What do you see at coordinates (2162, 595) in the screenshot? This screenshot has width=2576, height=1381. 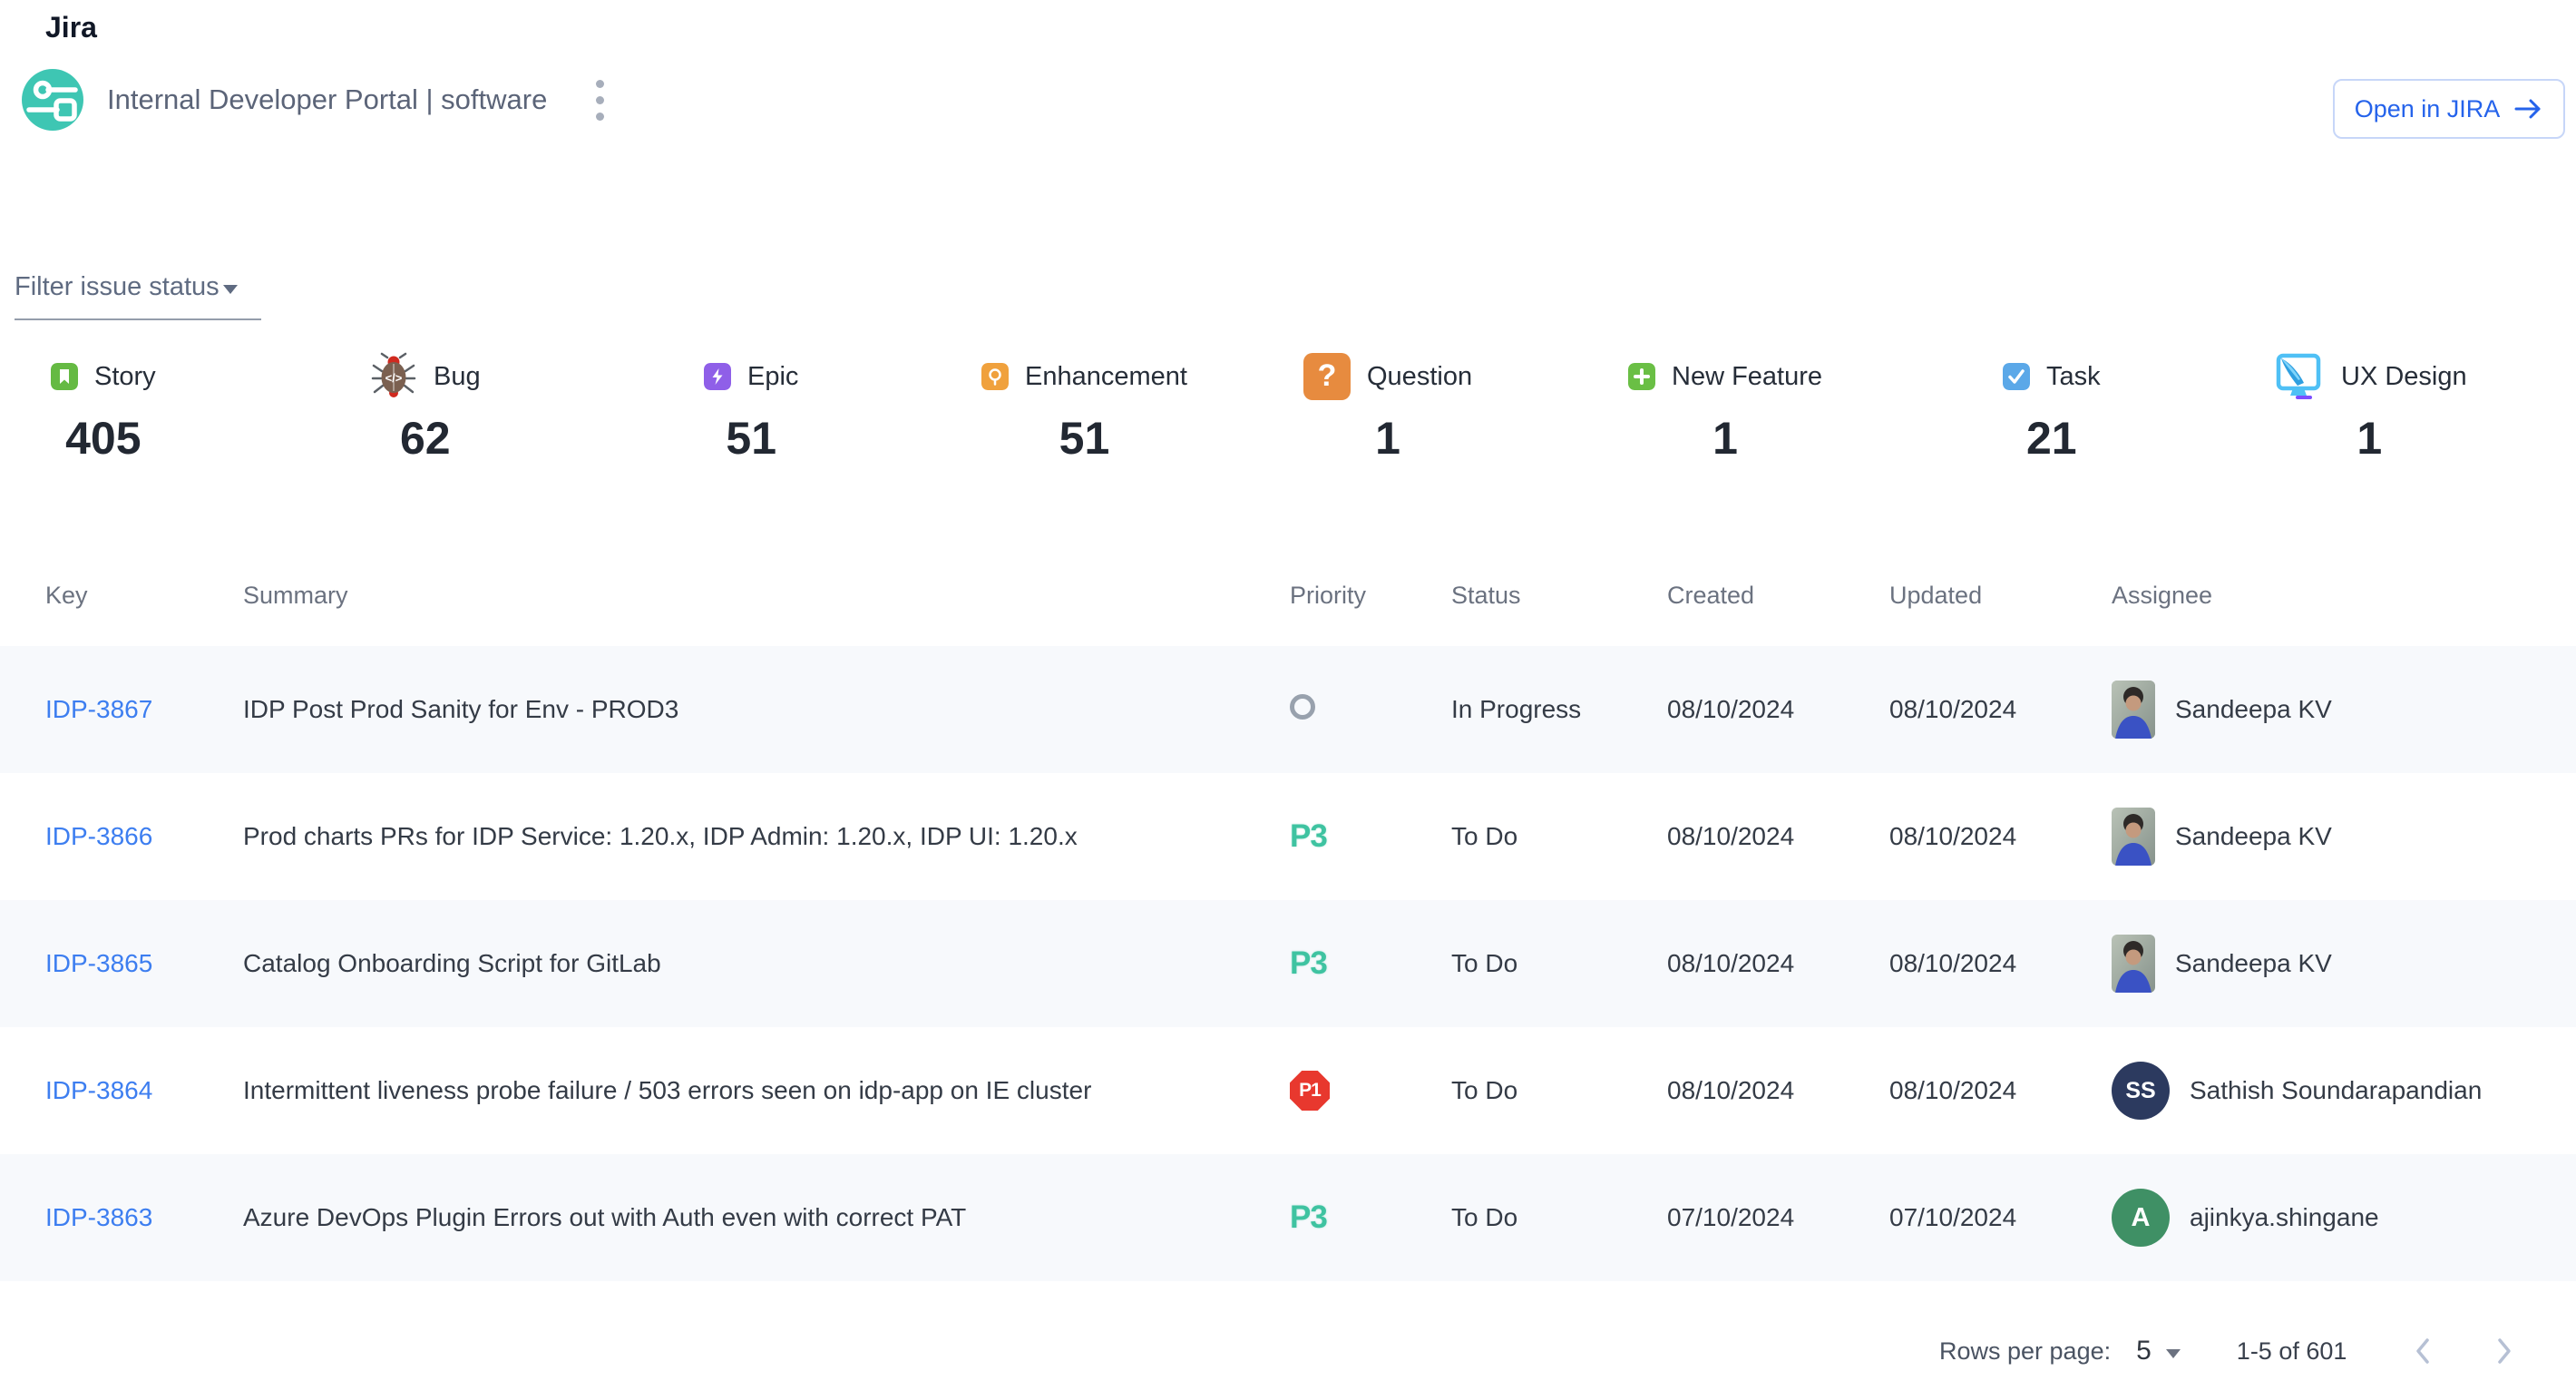 I see `column-header-assignee: Assignee` at bounding box center [2162, 595].